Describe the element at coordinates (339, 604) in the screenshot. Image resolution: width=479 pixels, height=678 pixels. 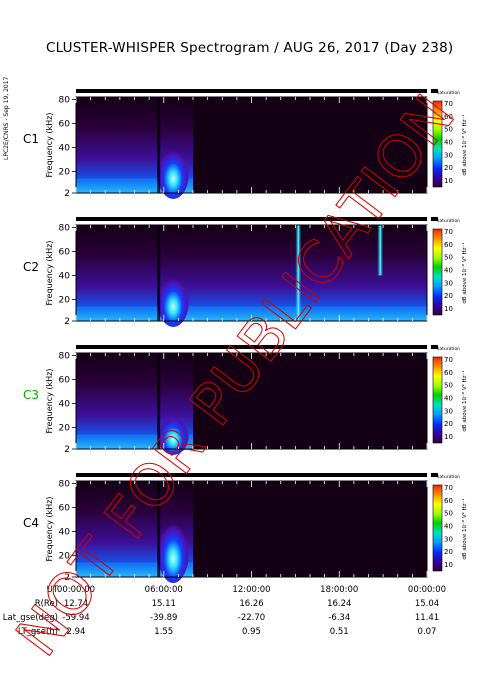
I see `axis-value: 16.24` at that location.